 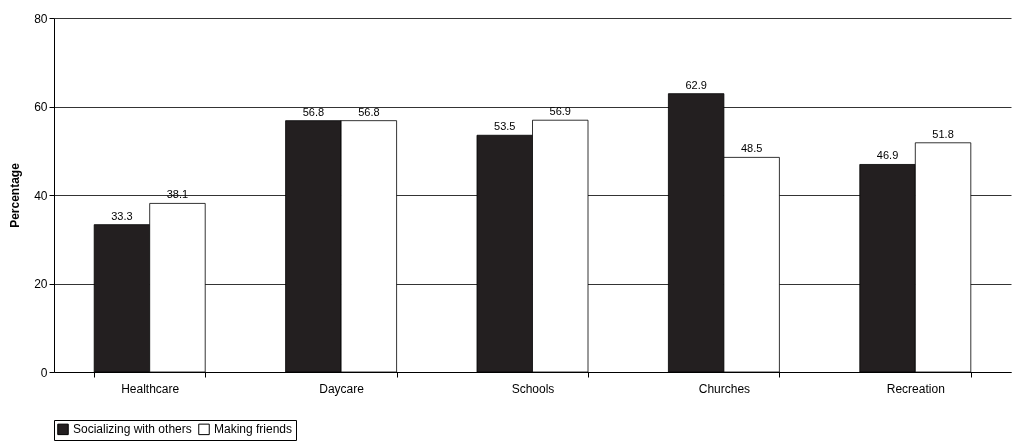 I want to click on data-label: 48.5, so click(x=751, y=148).